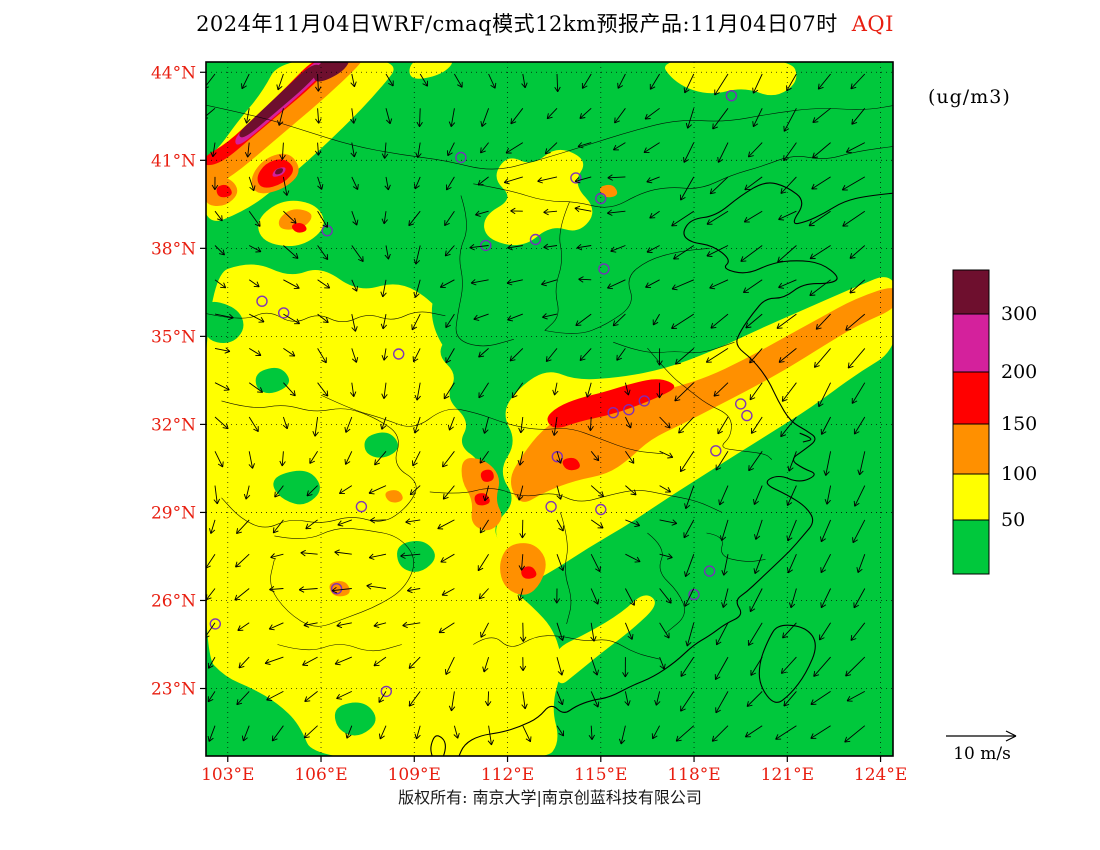 Image resolution: width=1100 pixels, height=850 pixels. Describe the element at coordinates (600, 775) in the screenshot. I see `x-axis-tick-label: 115°E` at that location.